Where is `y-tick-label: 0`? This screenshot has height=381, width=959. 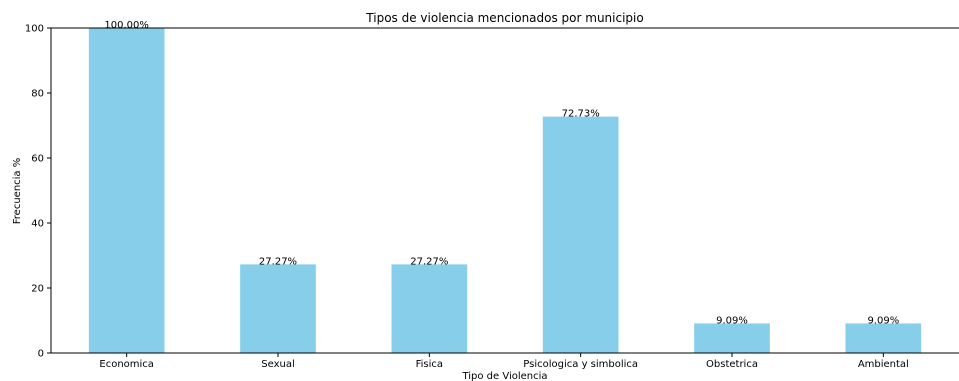
y-tick-label: 0 is located at coordinates (41, 354).